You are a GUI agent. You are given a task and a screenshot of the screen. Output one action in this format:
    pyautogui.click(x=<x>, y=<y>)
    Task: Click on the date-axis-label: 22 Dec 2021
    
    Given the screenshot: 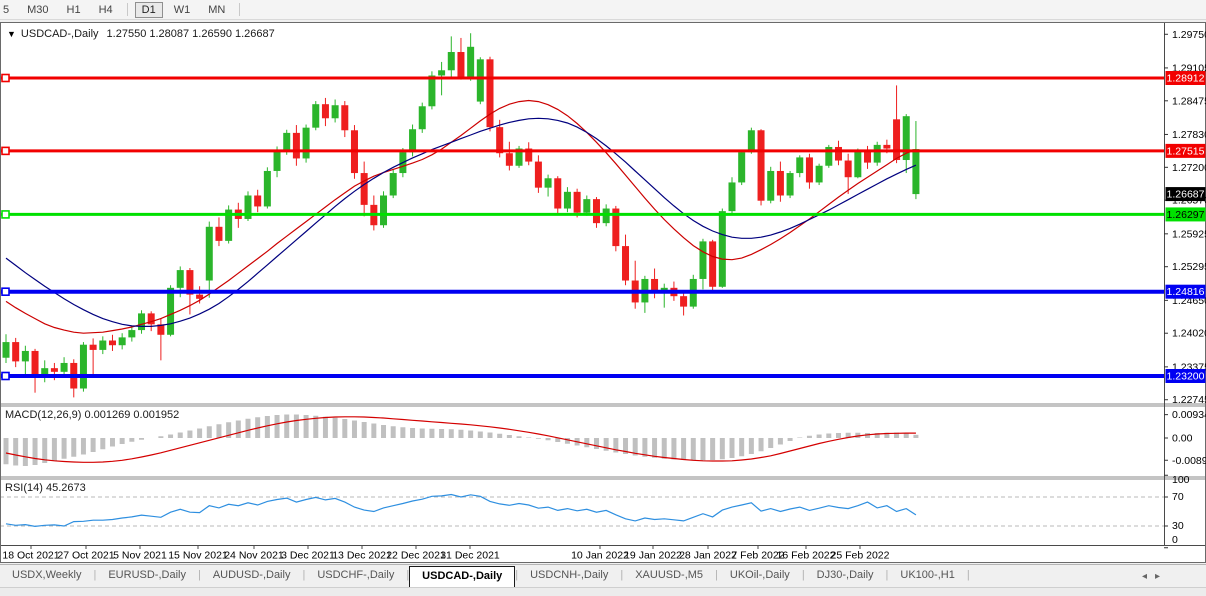 What is the action you would take?
    pyautogui.click(x=416, y=556)
    